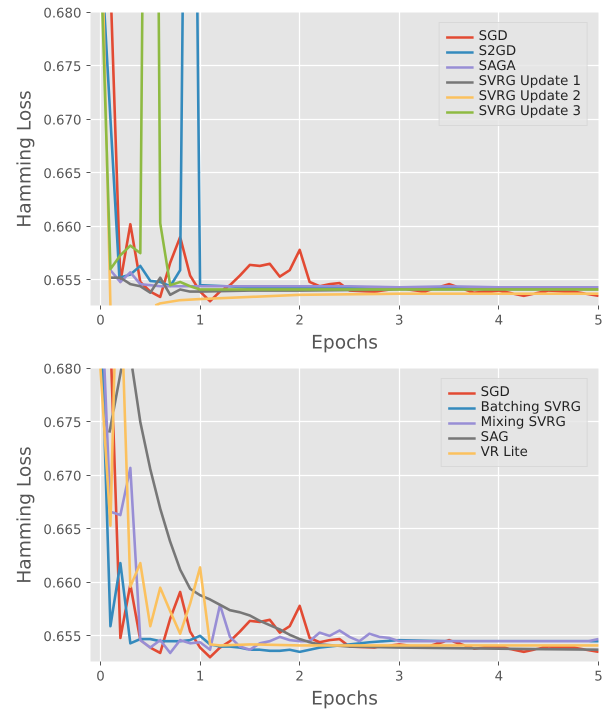 This screenshot has width=608, height=713. What do you see at coordinates (530, 407) in the screenshot?
I see `legend-label: Batching SVRG` at bounding box center [530, 407].